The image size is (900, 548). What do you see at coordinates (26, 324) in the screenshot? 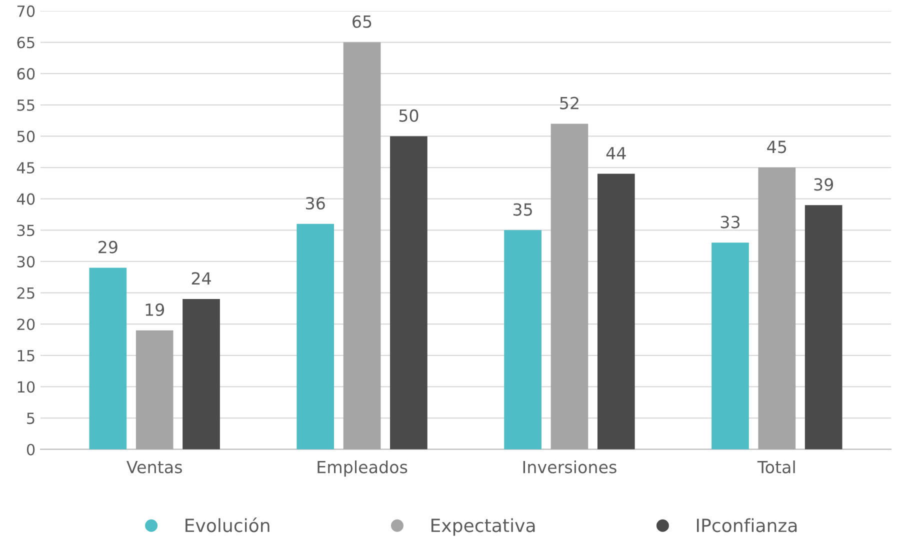
I see `y-tick-label: 20` at bounding box center [26, 324].